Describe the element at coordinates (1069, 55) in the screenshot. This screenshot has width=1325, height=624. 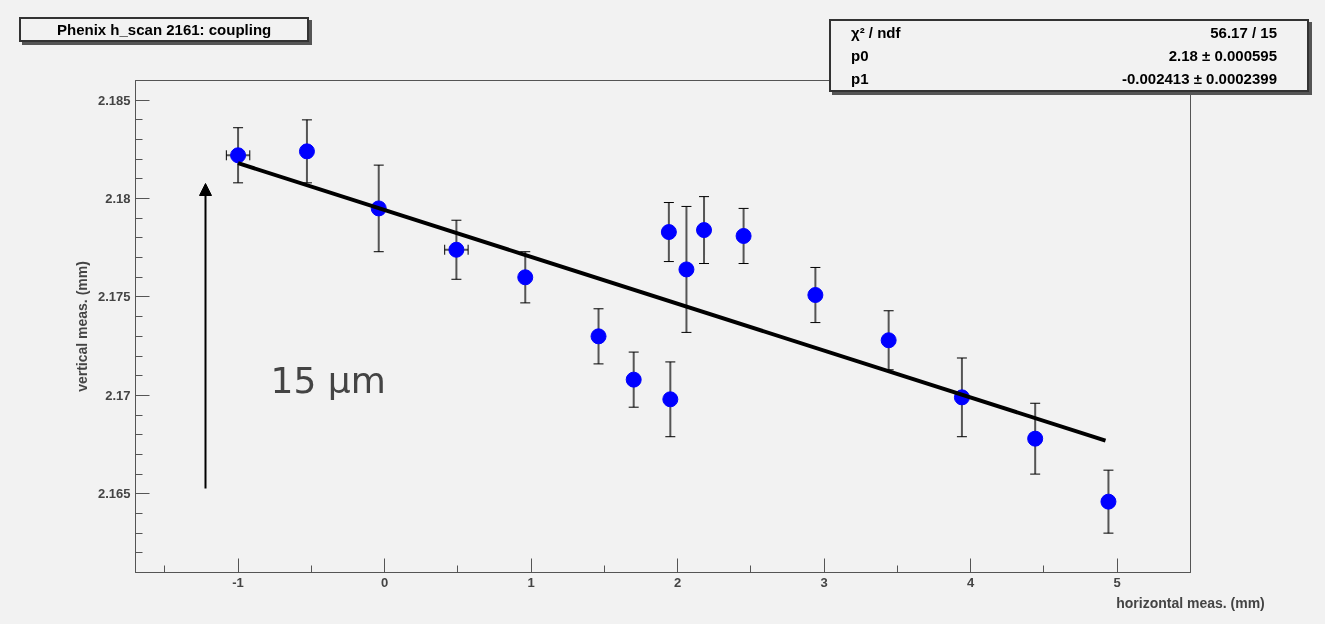
I see `stats-box: χ² / ndf 56.17 / 15 p0 2.18 ± 0.000595 p1 -0.002413 ± 0.0002399` at that location.